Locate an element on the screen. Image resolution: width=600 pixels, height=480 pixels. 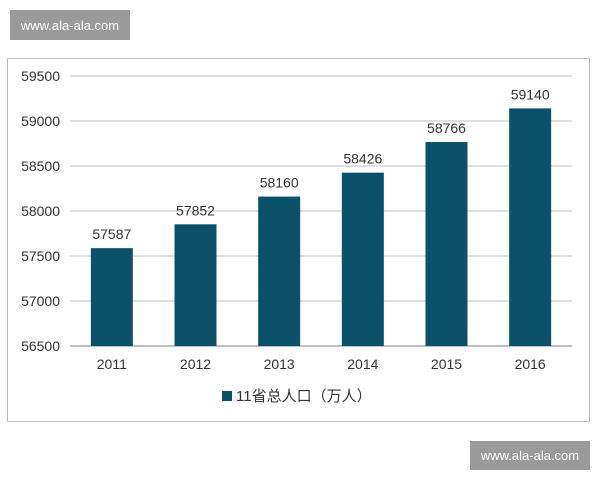
y-axis-ticks: 56500 57000 57500 58000 58500 59000 59500 is located at coordinates (40, 211).